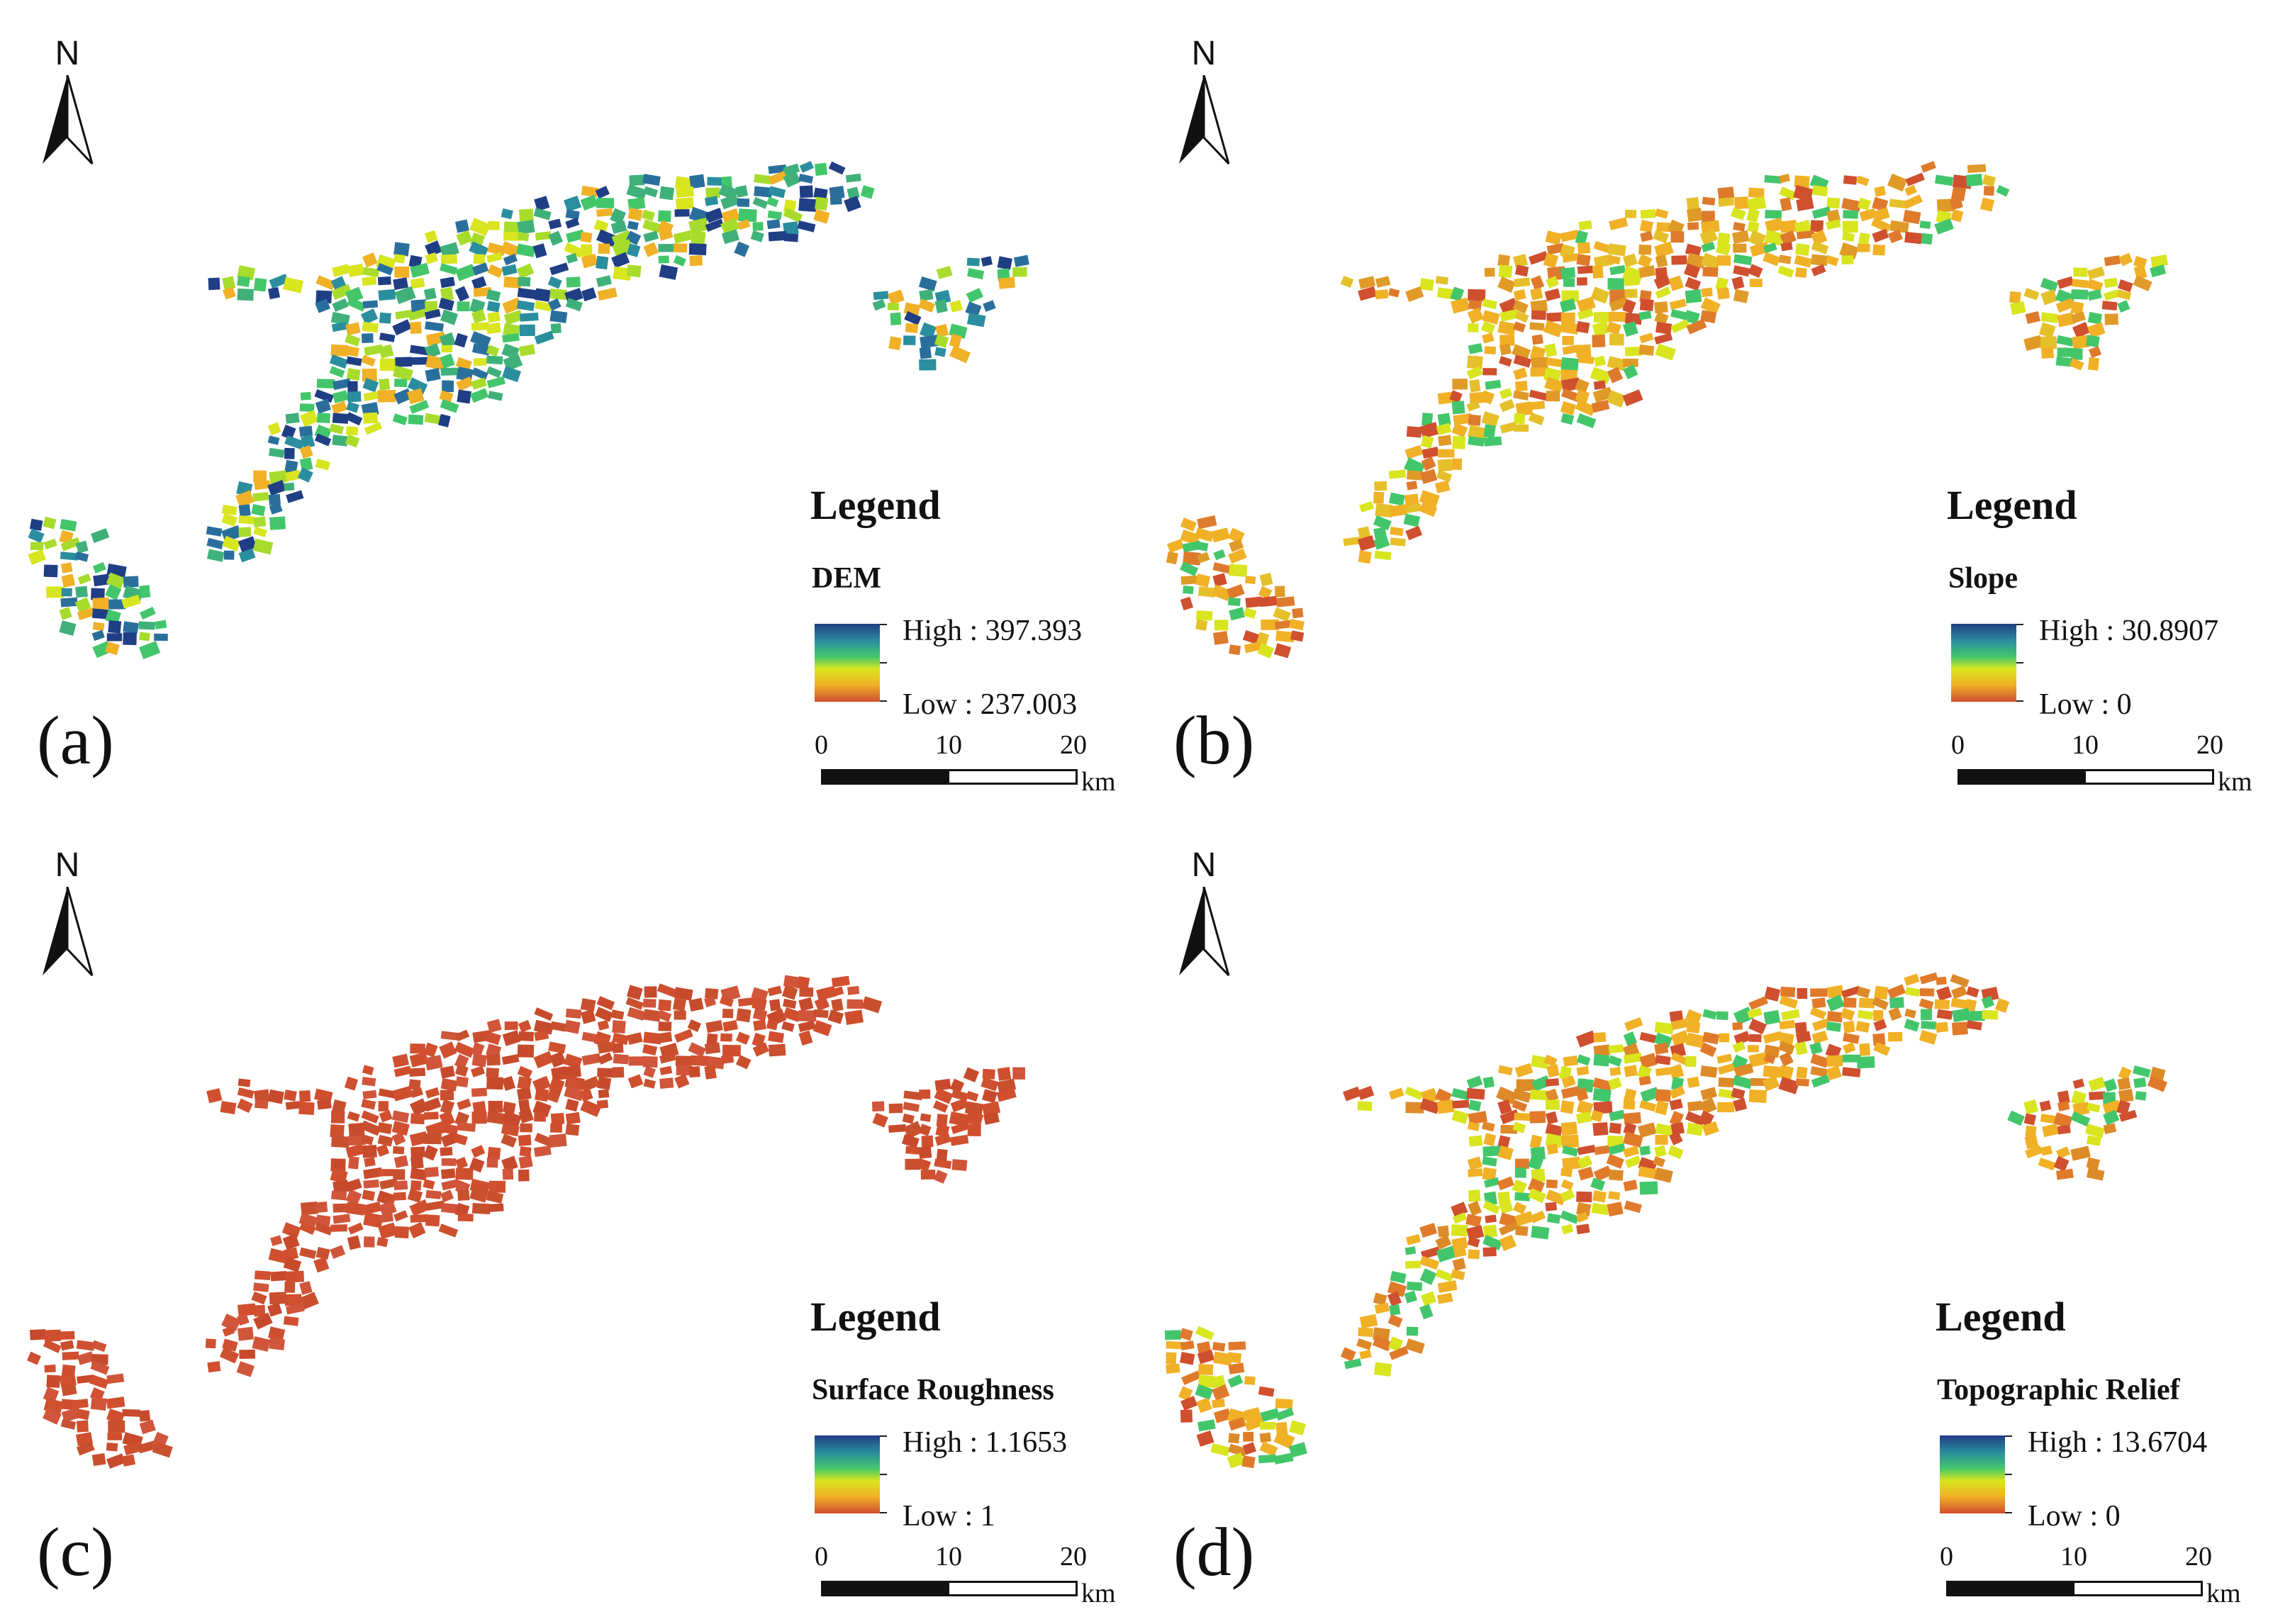 The image size is (2273, 1624). Describe the element at coordinates (2019, 624) in the screenshot. I see `ramp-tick-high` at that location.